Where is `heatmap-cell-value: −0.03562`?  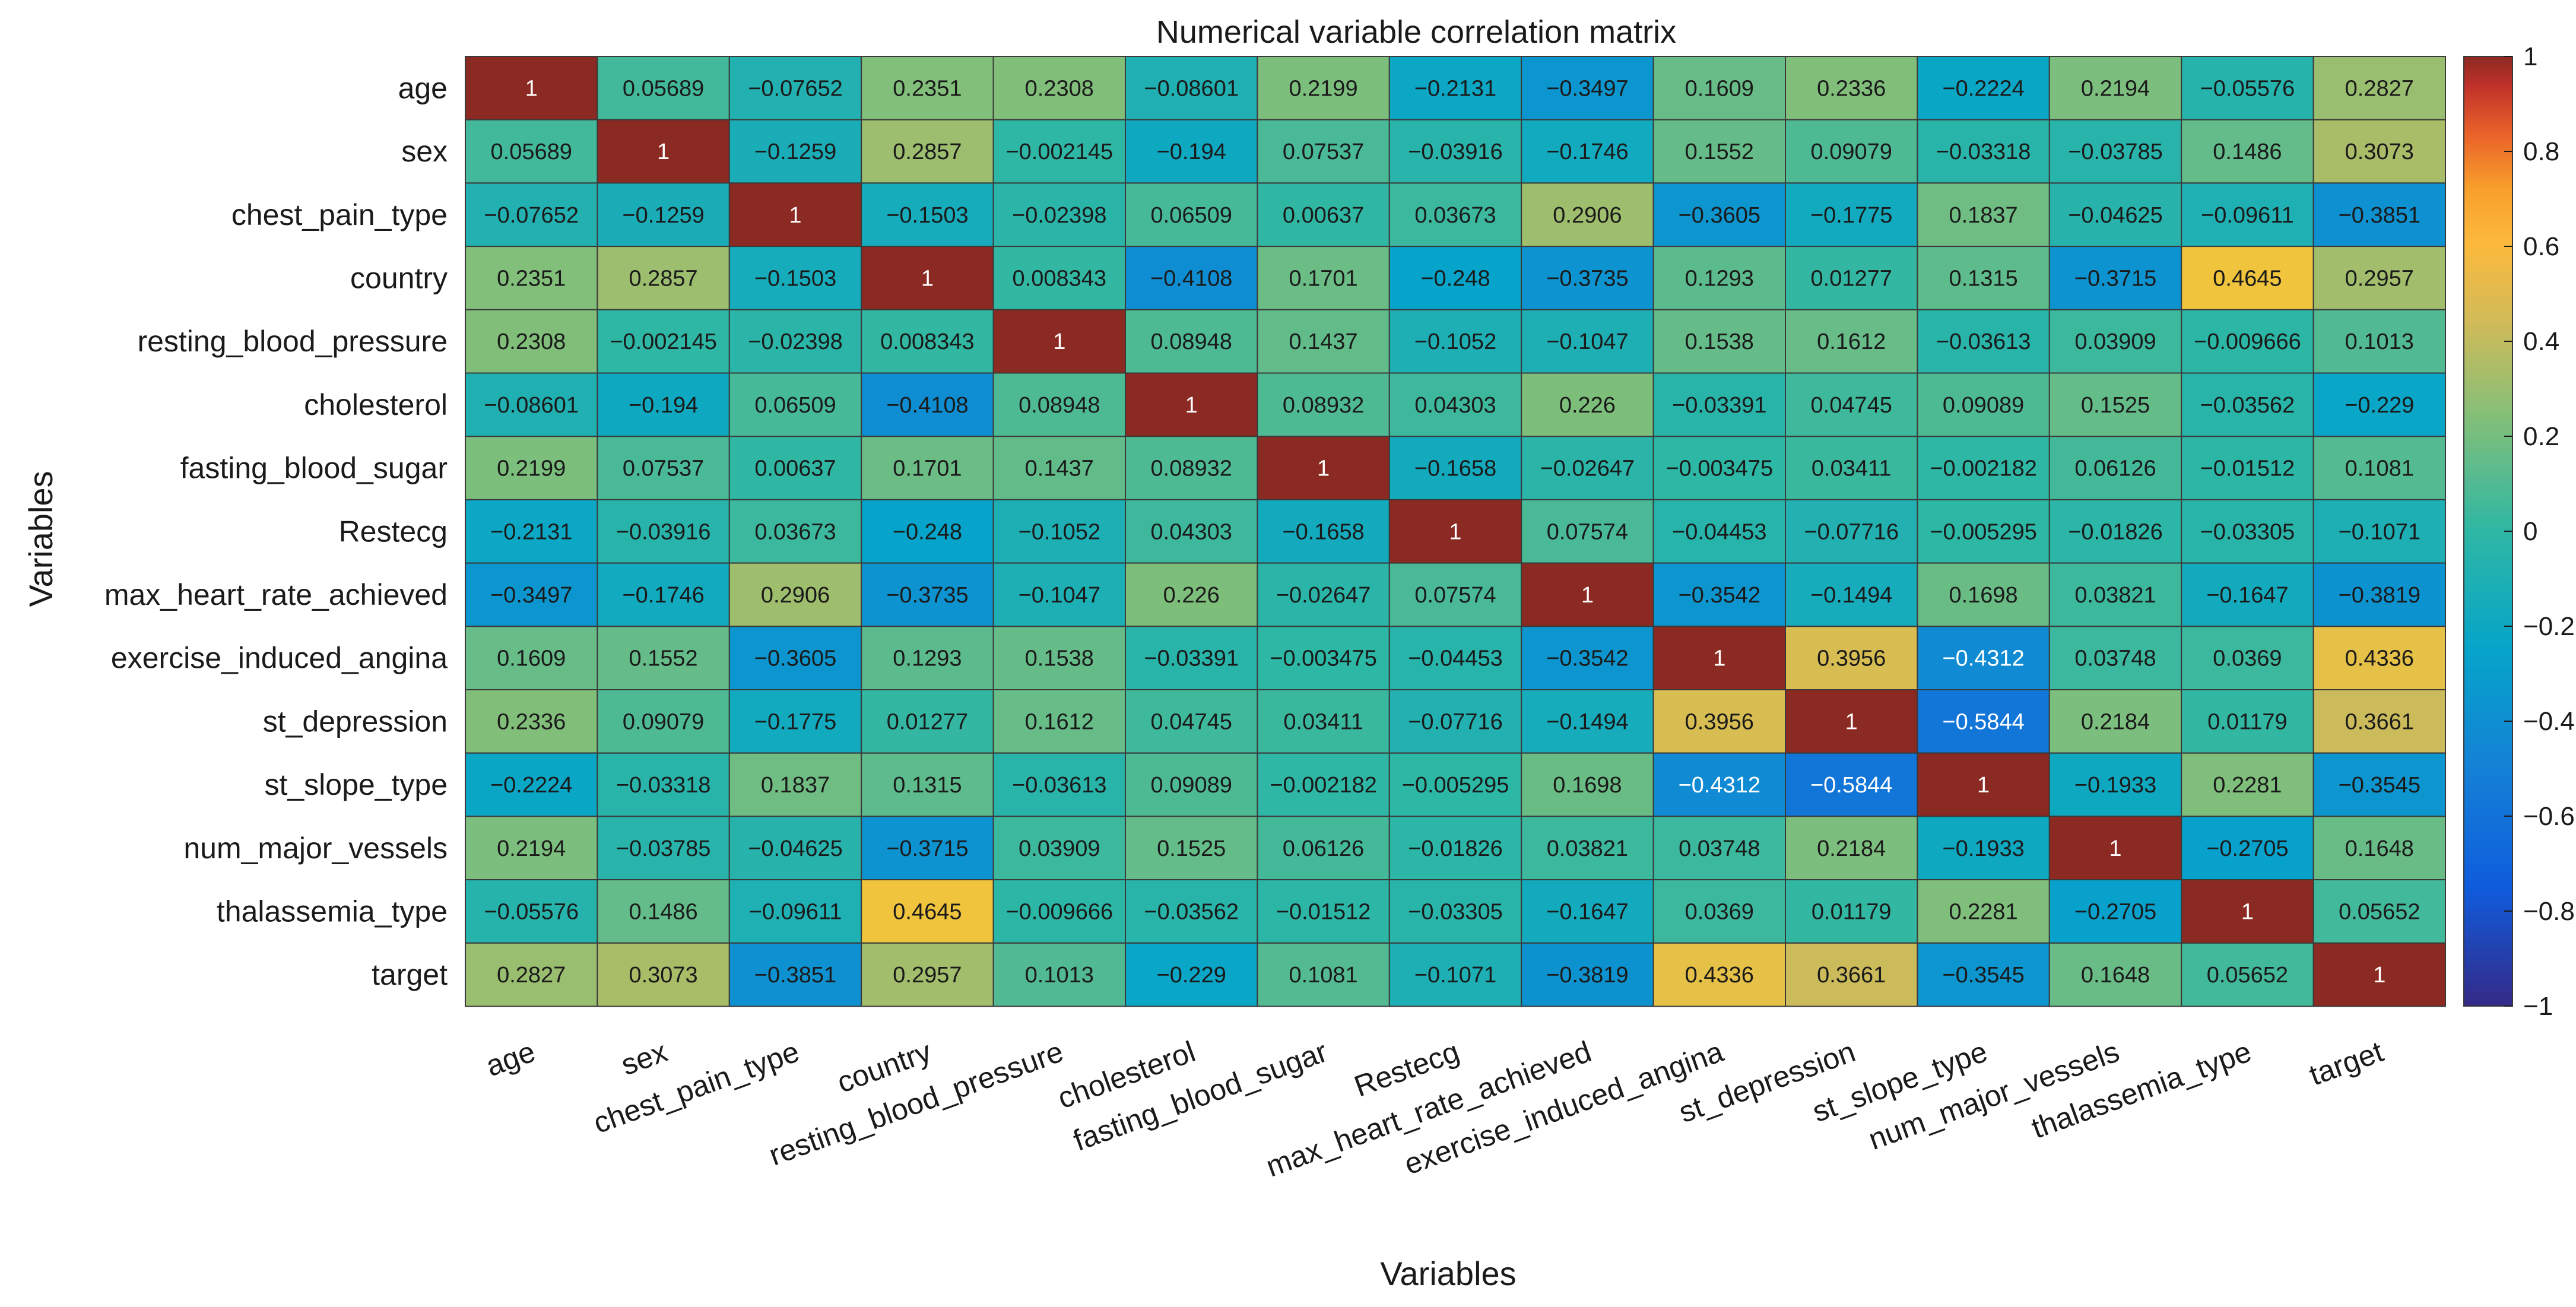 heatmap-cell-value: −0.03562 is located at coordinates (1191, 911).